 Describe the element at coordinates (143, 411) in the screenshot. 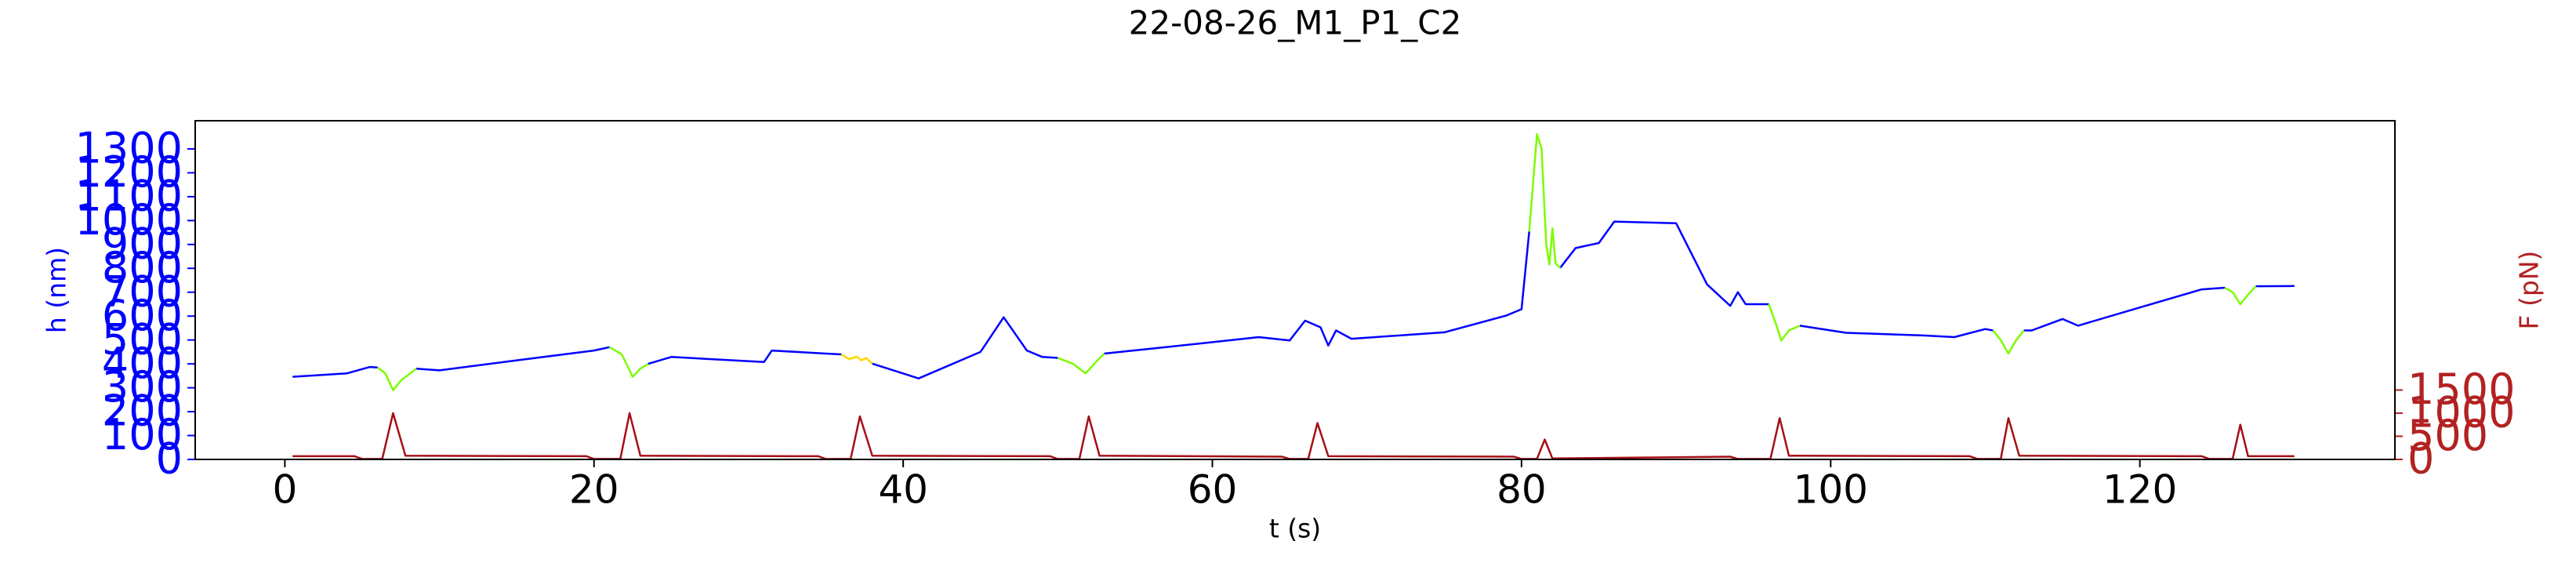

I see `y-tick-label: 200` at that location.